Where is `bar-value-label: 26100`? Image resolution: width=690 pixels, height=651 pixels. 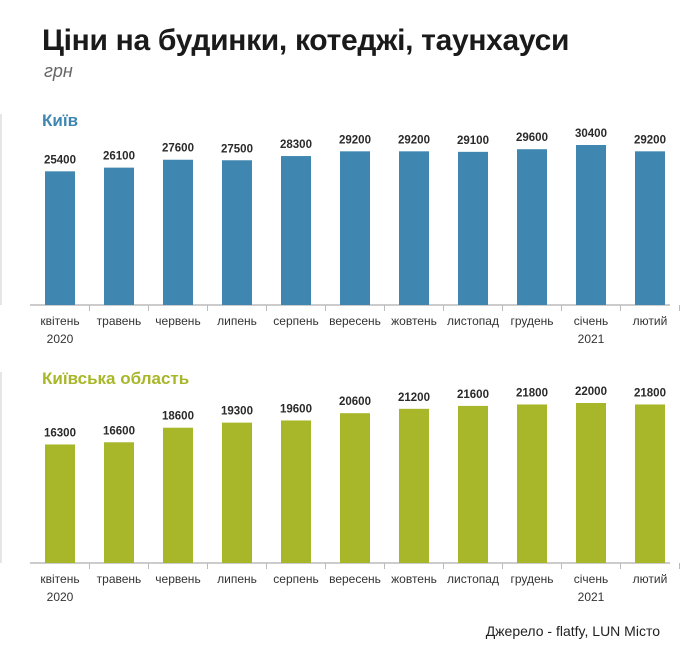 bar-value-label: 26100 is located at coordinates (119, 157).